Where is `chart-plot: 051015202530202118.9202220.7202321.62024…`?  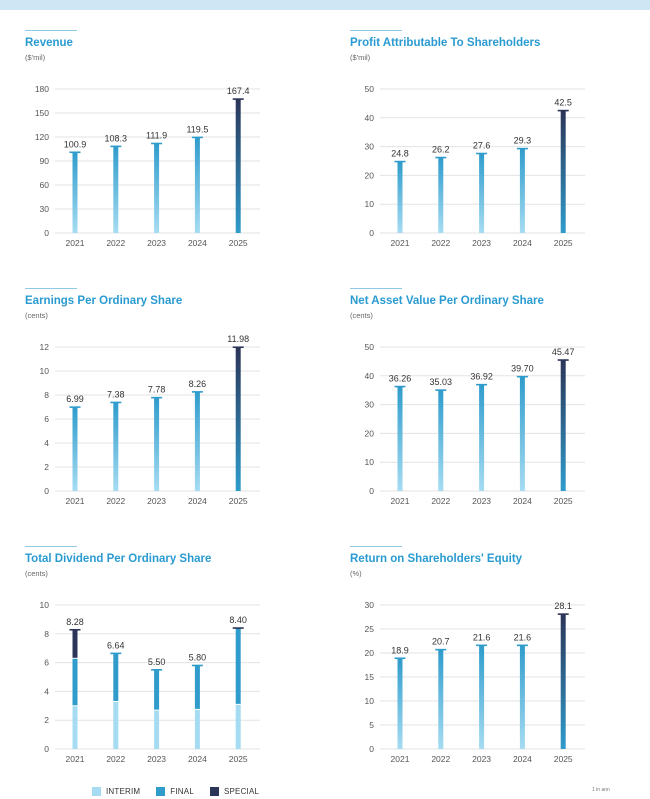
chart-plot: 051015202530202118.9202220.7202321.62024… is located at coordinates (475, 682).